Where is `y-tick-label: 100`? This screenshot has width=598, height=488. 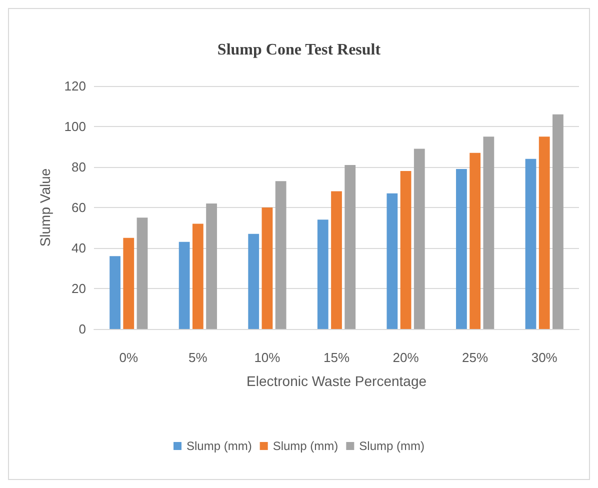
y-tick-label: 100 is located at coordinates (75, 126).